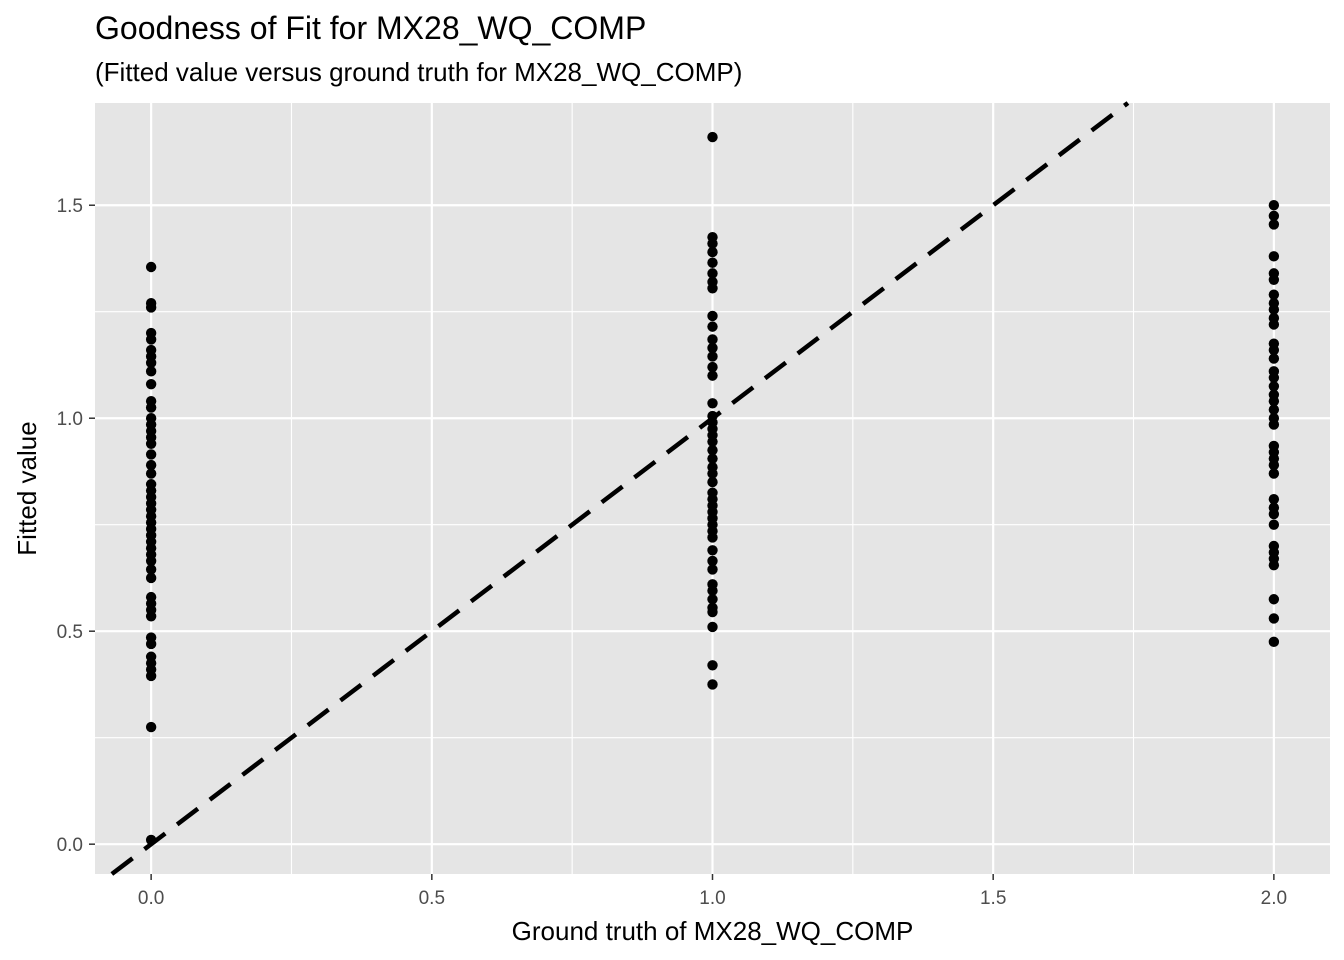 The width and height of the screenshot is (1344, 960). What do you see at coordinates (432, 898) in the screenshot?
I see `x-tick-label: 0.5` at bounding box center [432, 898].